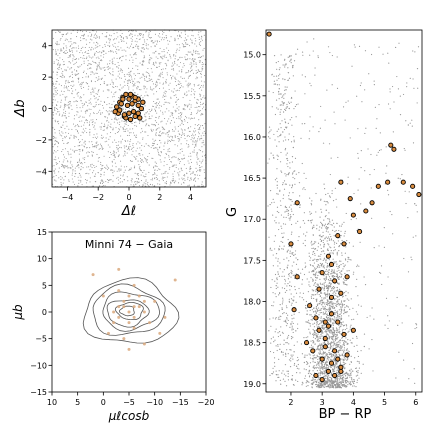  Describe the element at coordinates (138, 113) in the screenshot. I see `member-star` at that location.